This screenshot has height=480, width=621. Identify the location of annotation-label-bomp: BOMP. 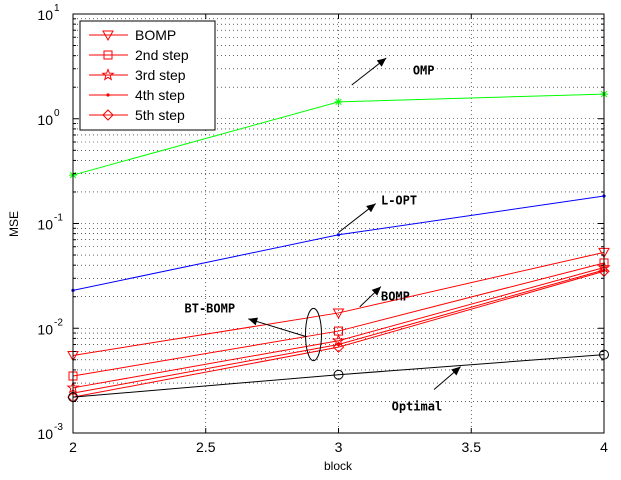
(395, 297).